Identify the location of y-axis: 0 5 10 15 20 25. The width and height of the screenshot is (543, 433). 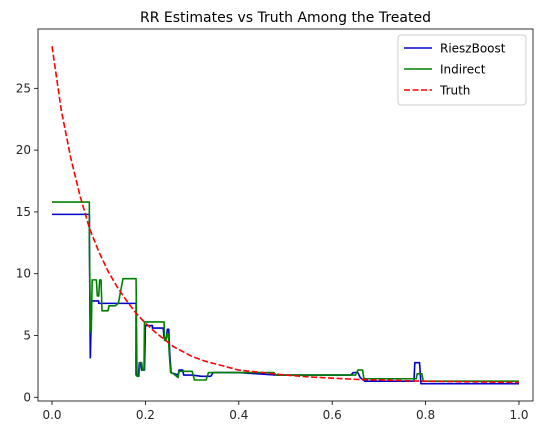
(27, 242).